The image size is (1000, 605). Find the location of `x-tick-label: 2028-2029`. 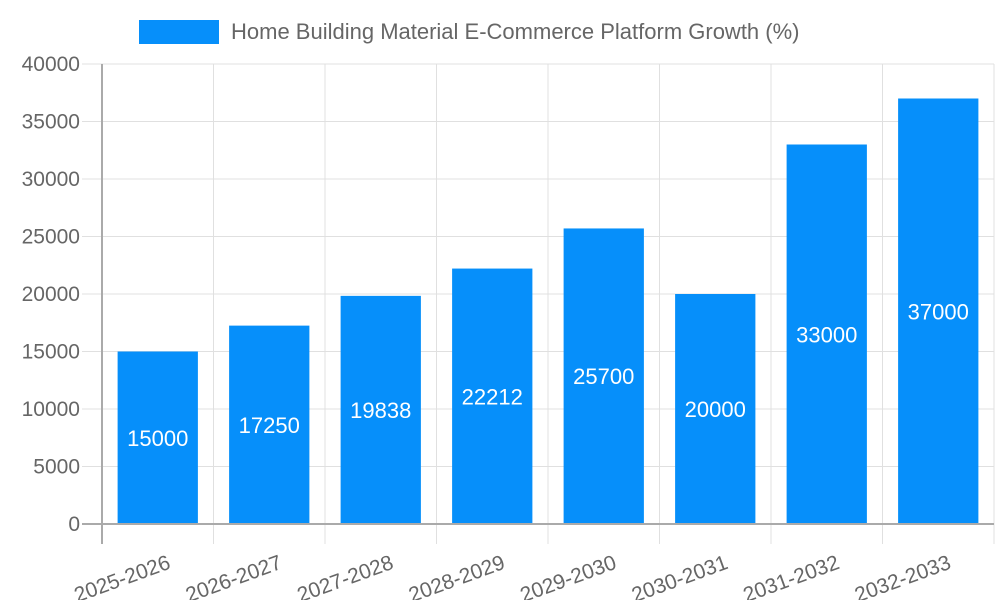

x-tick-label: 2028-2029 is located at coordinates (457, 575).